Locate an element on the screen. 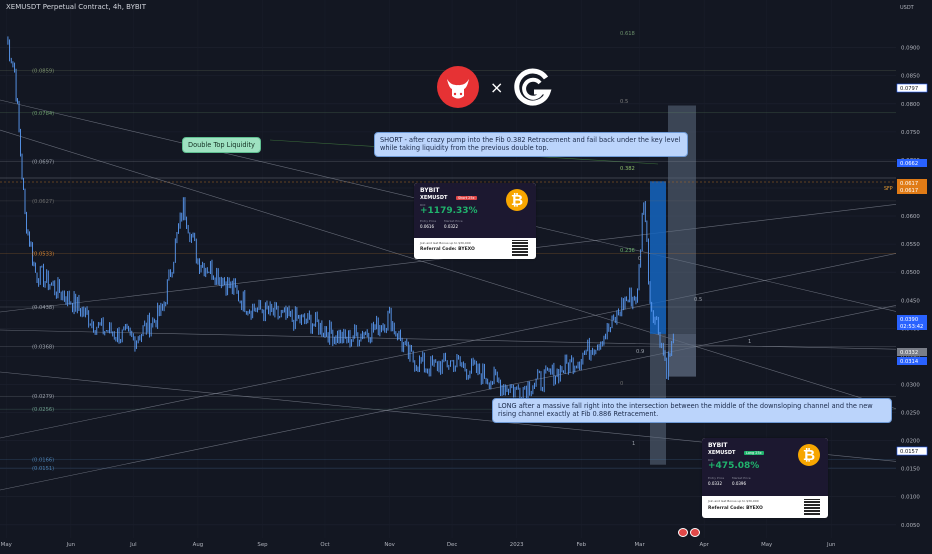 This screenshot has height=554, width=932. time-tick-label: 2023 is located at coordinates (517, 545).